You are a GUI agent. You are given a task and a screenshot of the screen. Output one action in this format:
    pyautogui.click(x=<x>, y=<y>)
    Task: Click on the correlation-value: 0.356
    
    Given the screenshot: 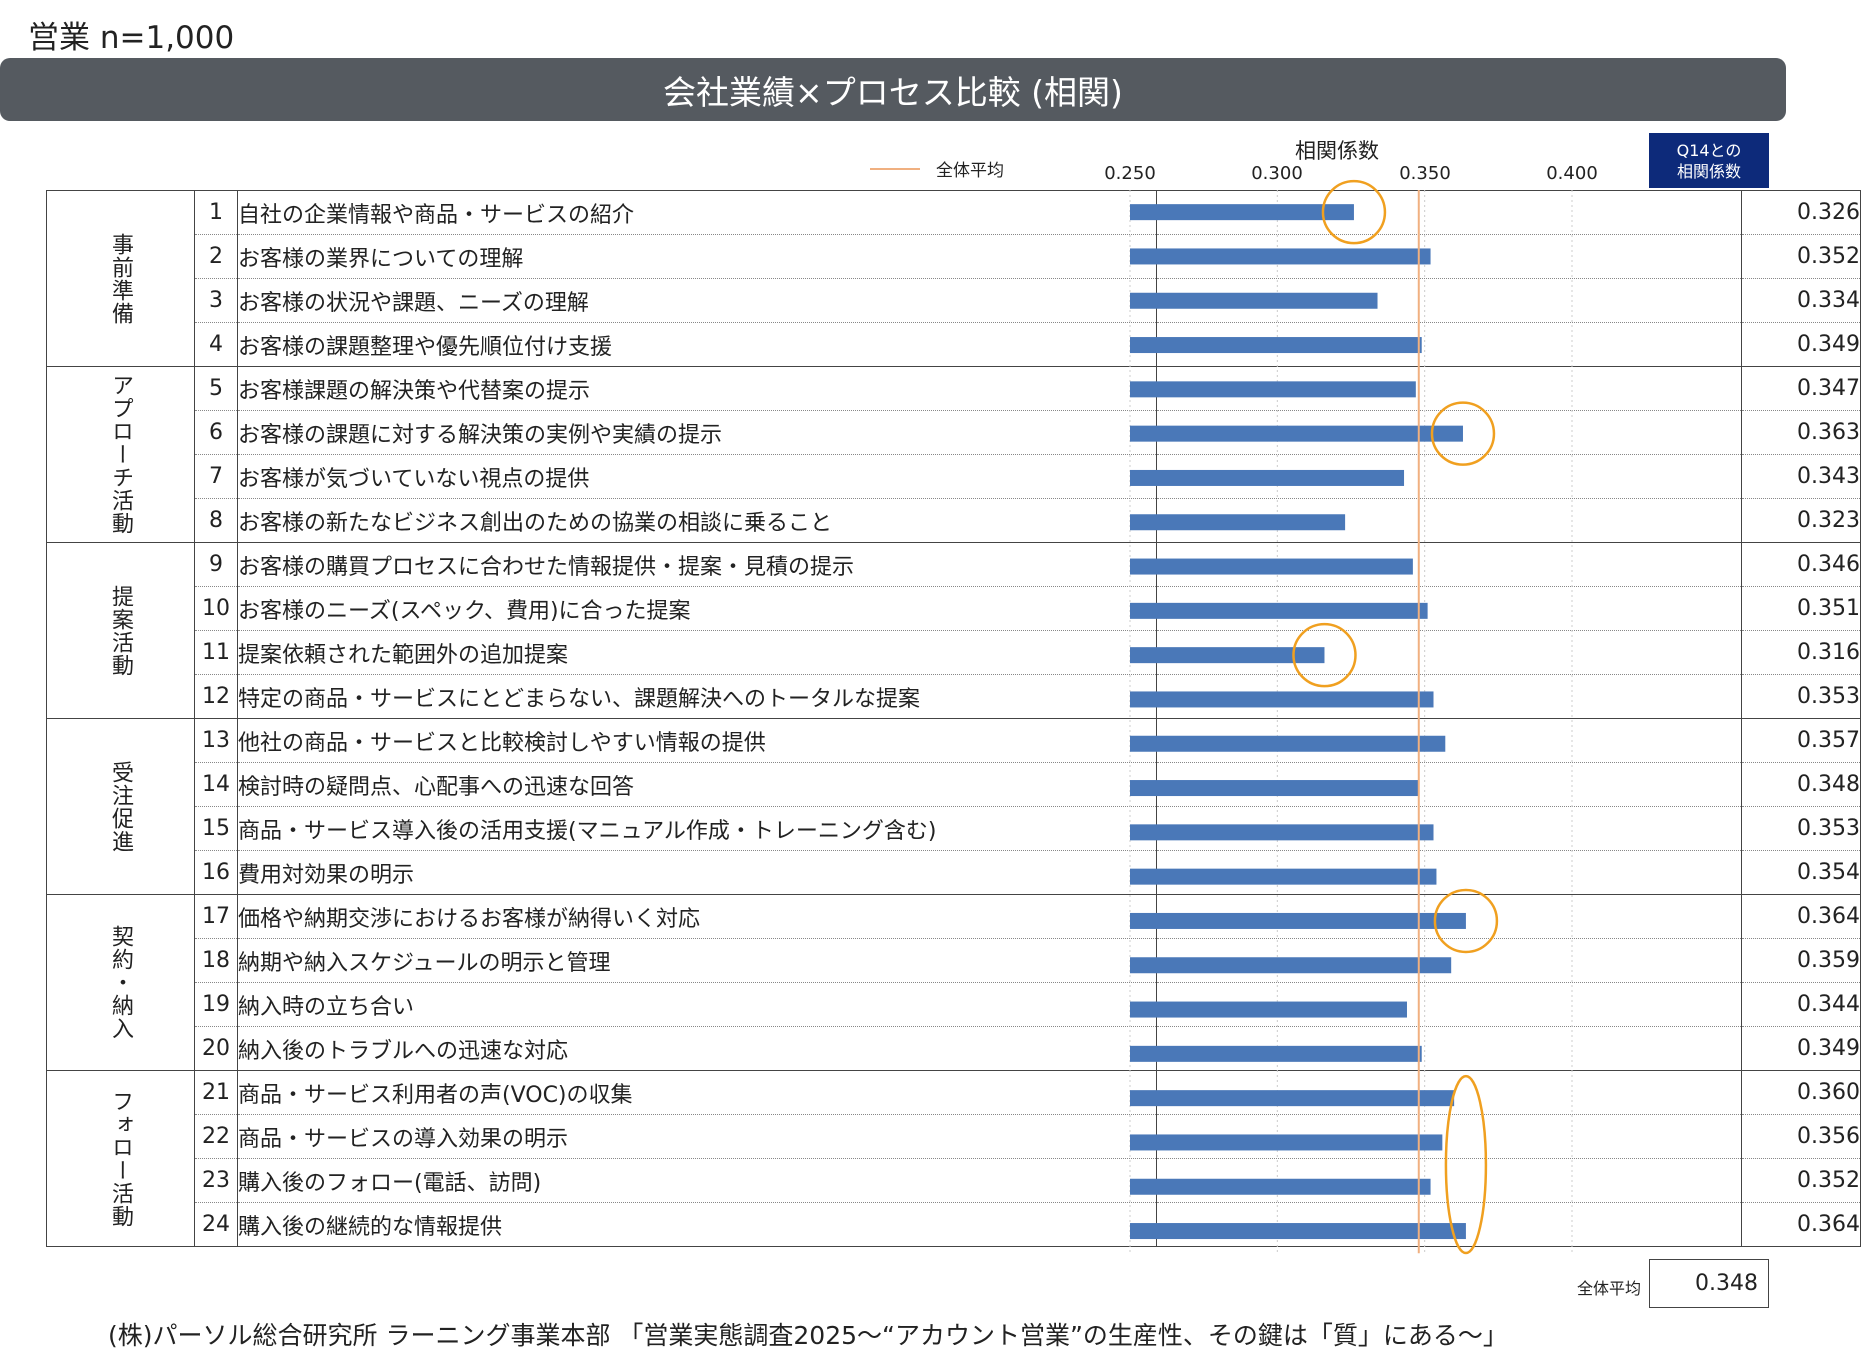 What is the action you would take?
    pyautogui.click(x=1801, y=1136)
    